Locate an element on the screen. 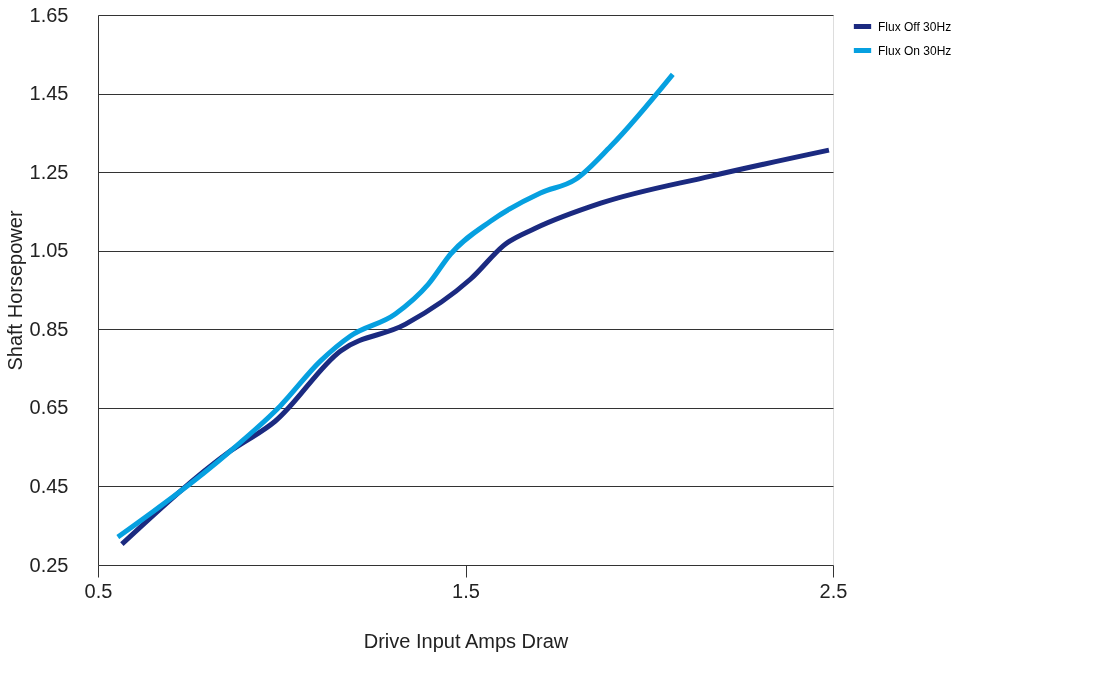 This screenshot has height=689, width=1100. y-tick-label: 1.65 is located at coordinates (49, 14).